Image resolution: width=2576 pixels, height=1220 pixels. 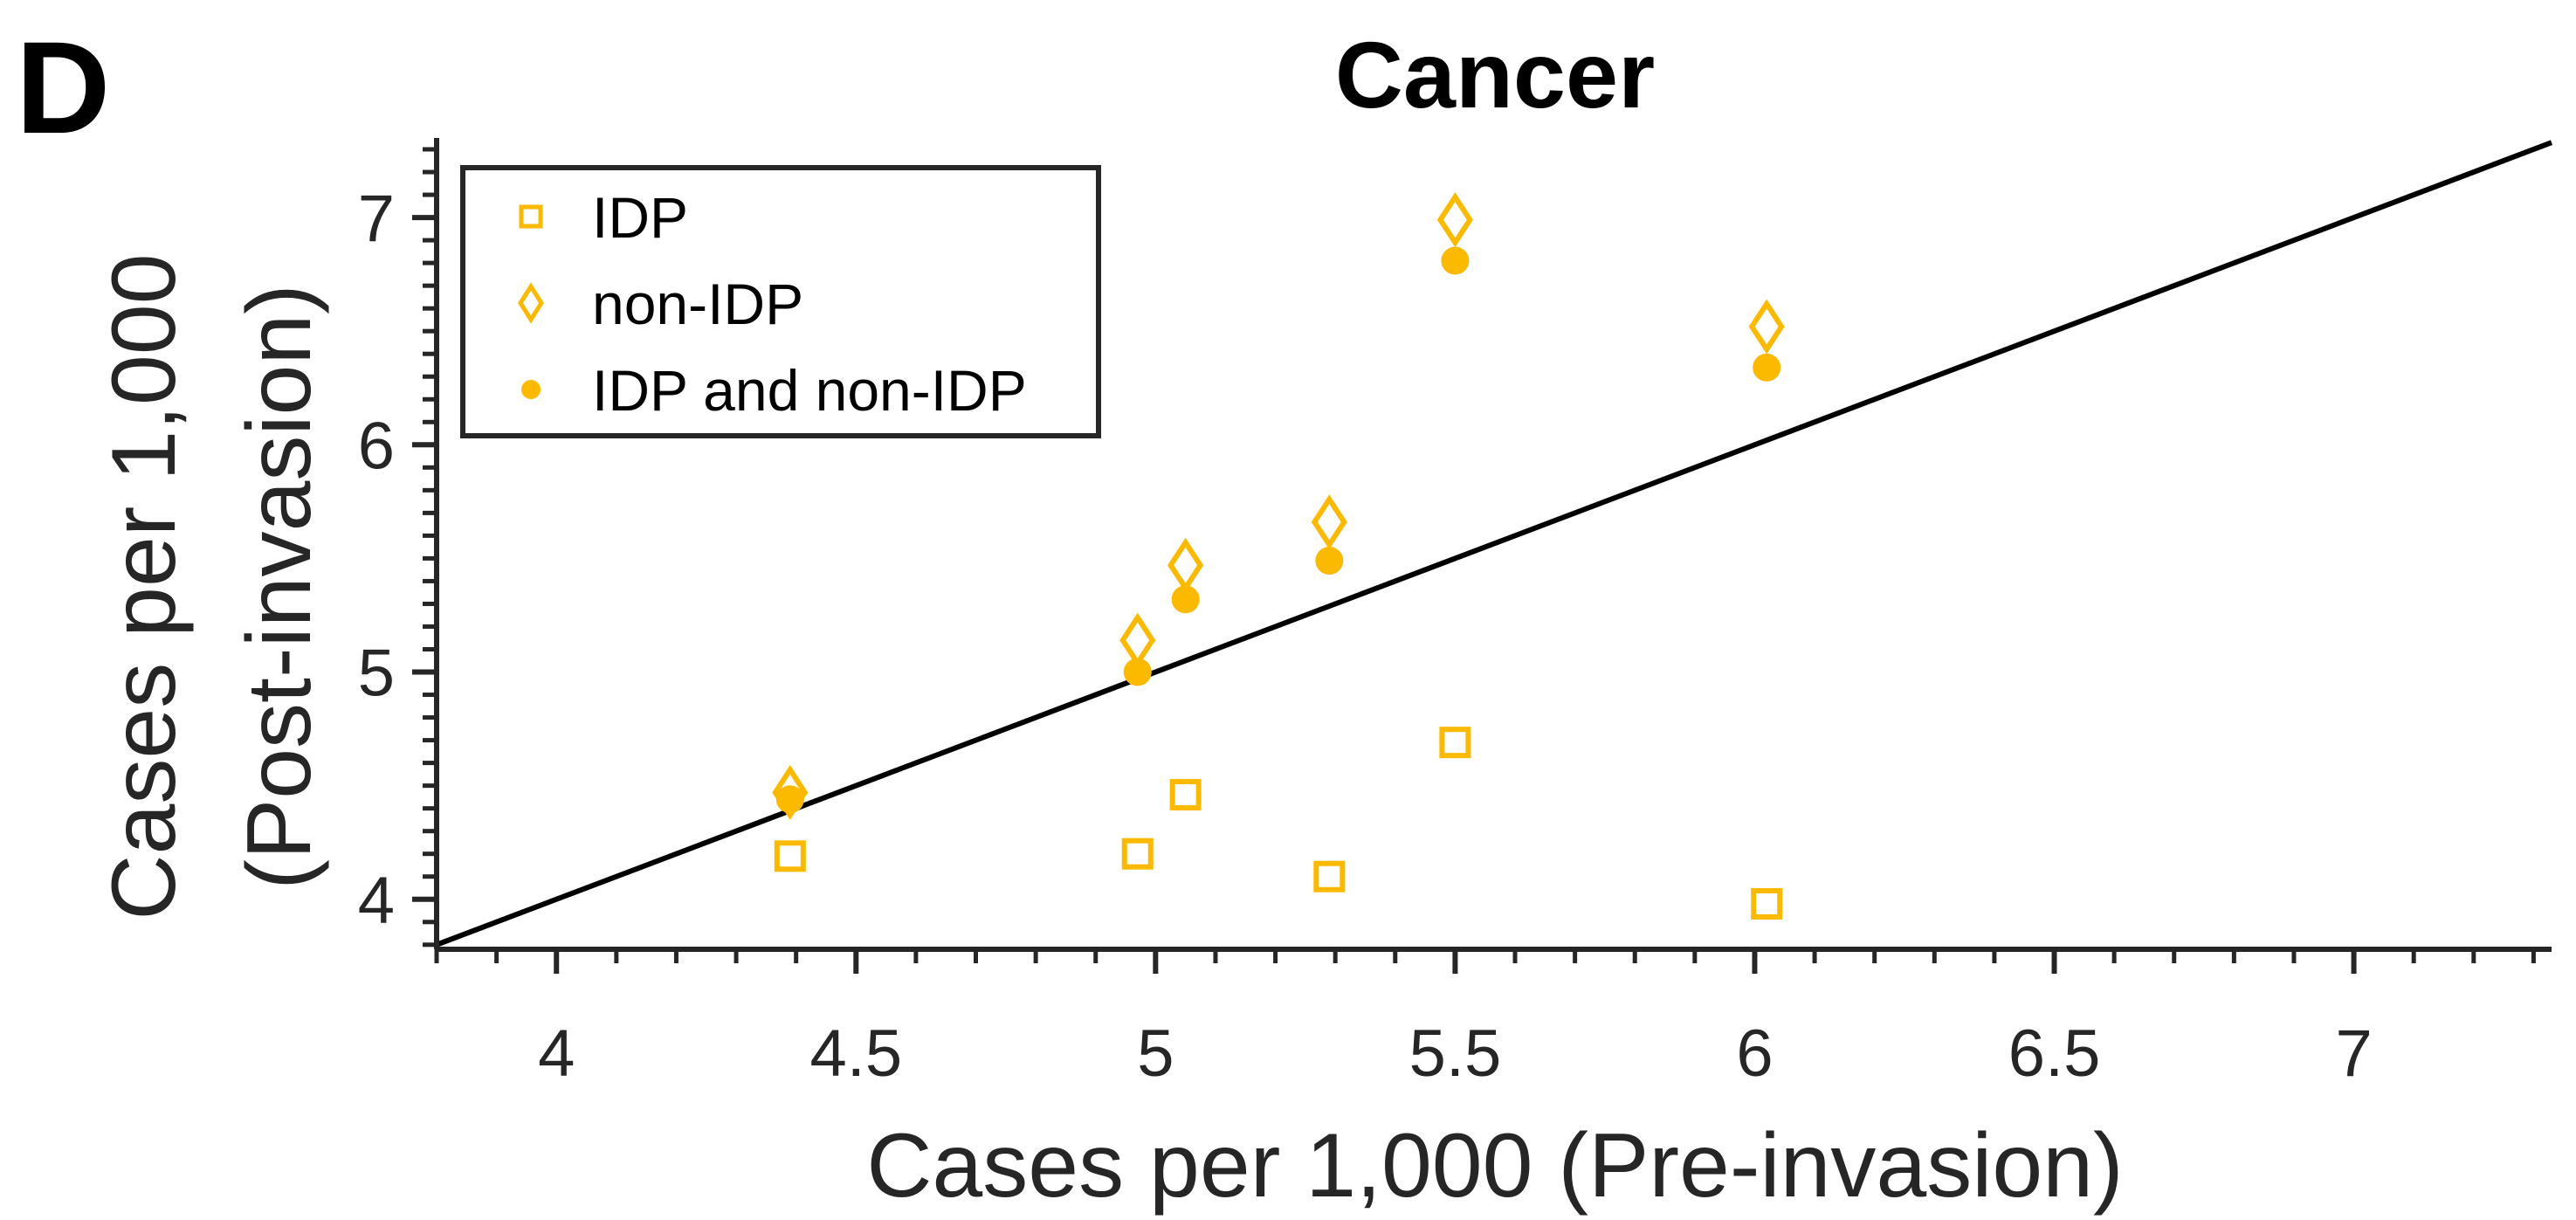 What do you see at coordinates (640, 217) in the screenshot?
I see `legend-label: IDP` at bounding box center [640, 217].